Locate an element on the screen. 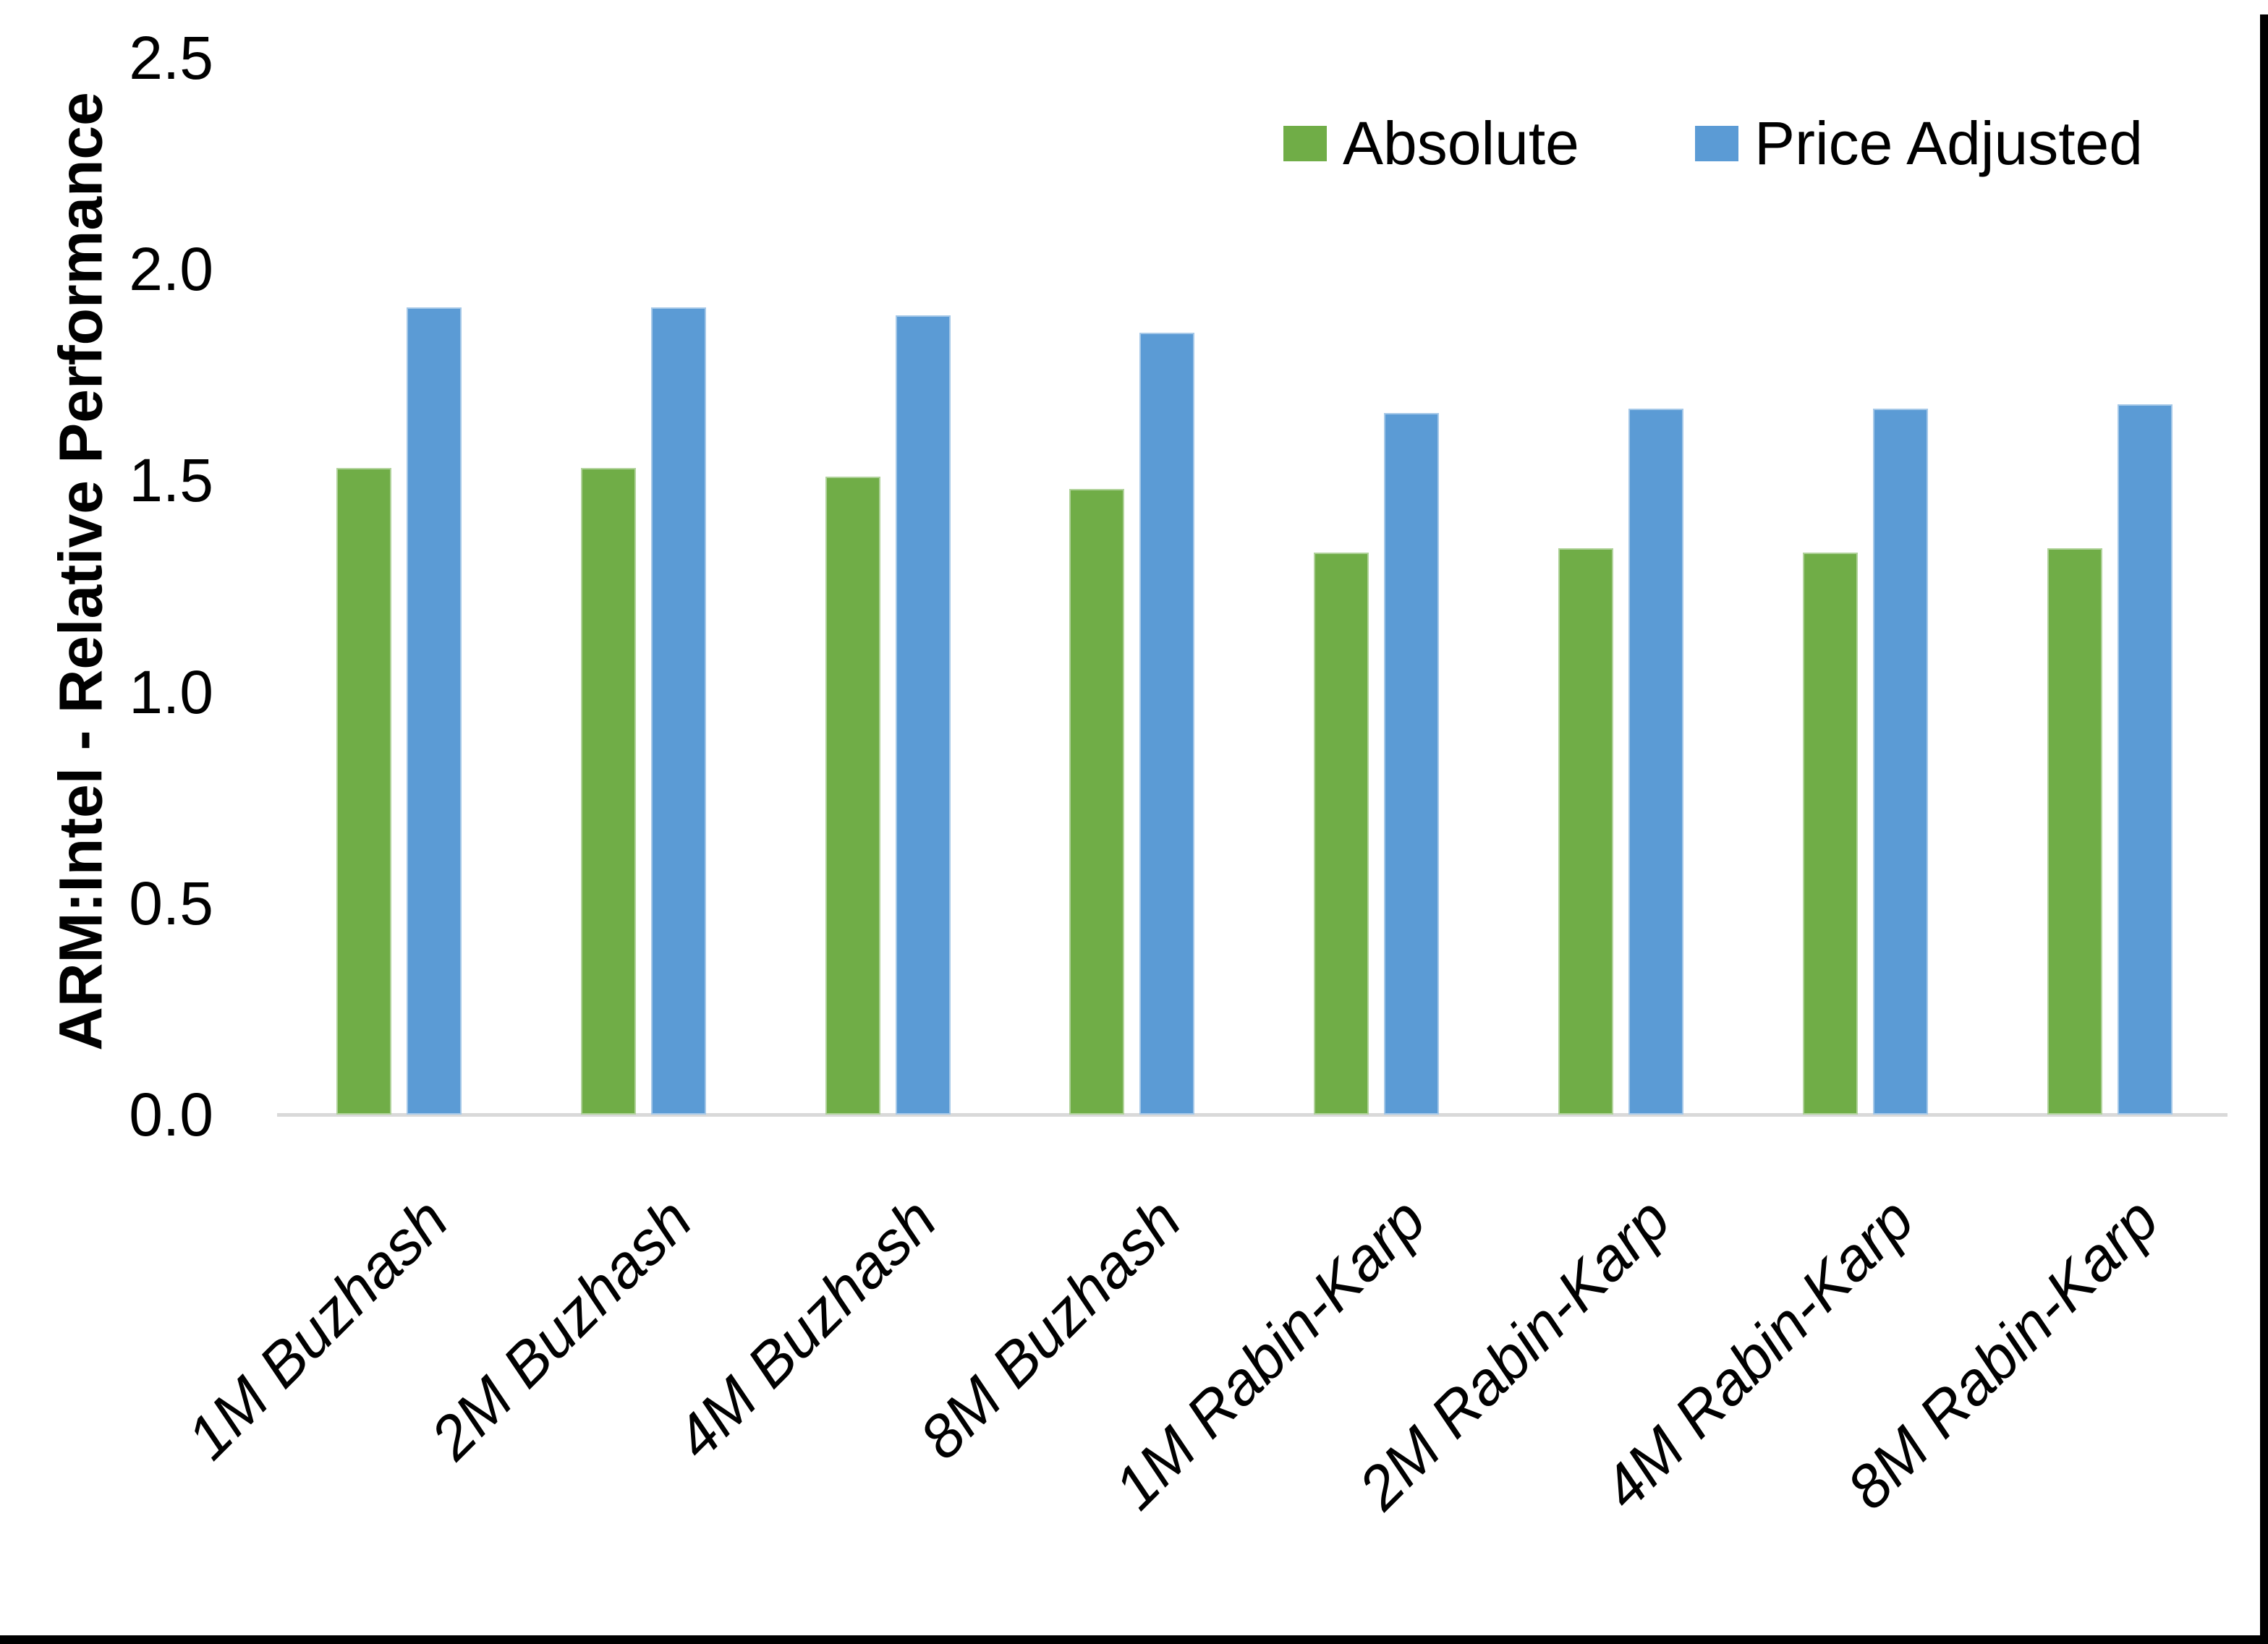 This screenshot has height=1644, width=2268. y-tick-label: 1.0 is located at coordinates (171, 691).